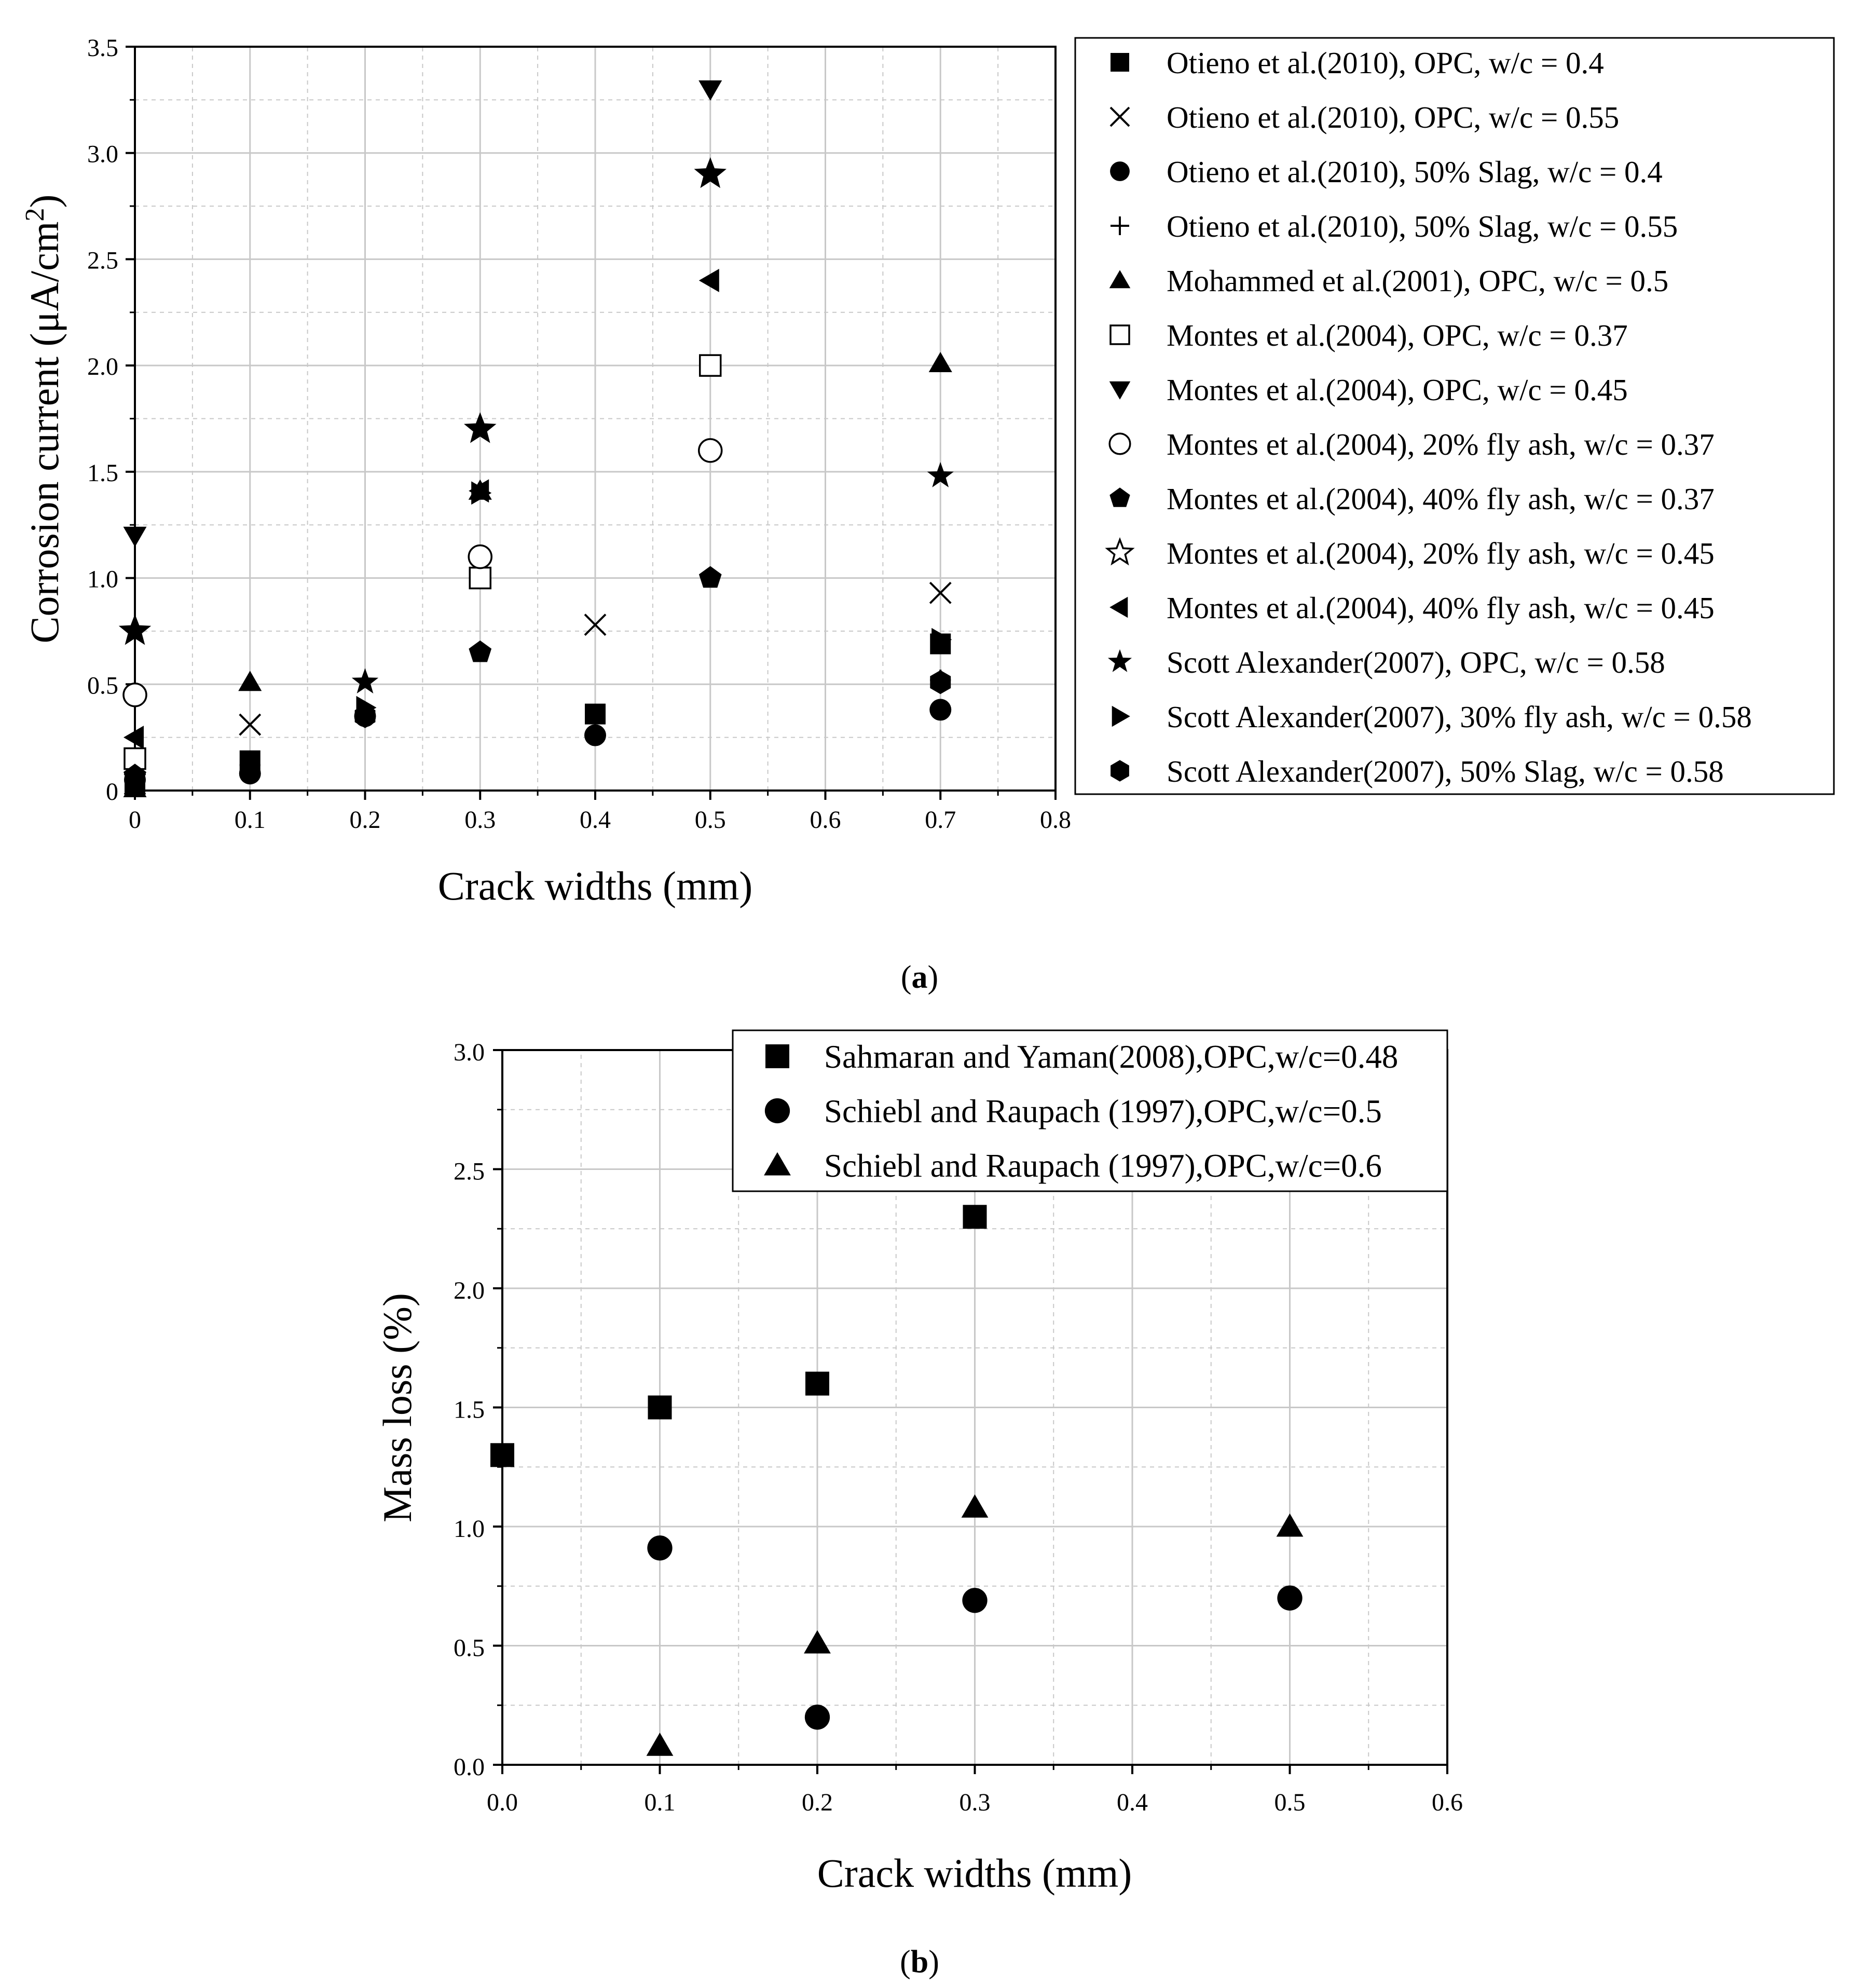 The width and height of the screenshot is (1864, 1988). What do you see at coordinates (103, 420) in the screenshot?
I see `y-tick-labels-a: 0 0.5 1.0 1.5 2.0 2.5 3.0 3.5` at bounding box center [103, 420].